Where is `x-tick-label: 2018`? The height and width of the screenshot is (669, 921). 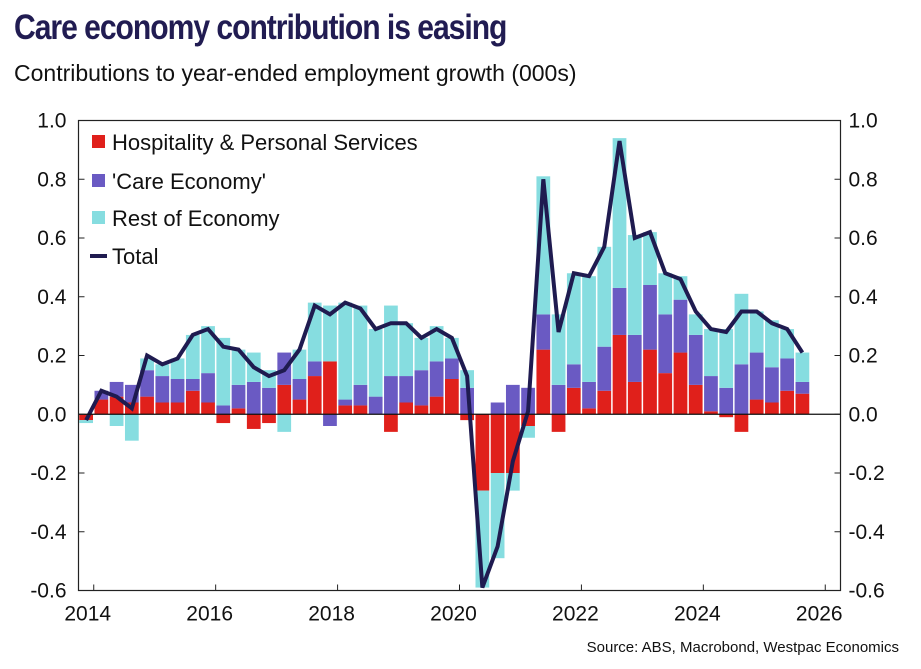
x-tick-label: 2018 is located at coordinates (331, 614).